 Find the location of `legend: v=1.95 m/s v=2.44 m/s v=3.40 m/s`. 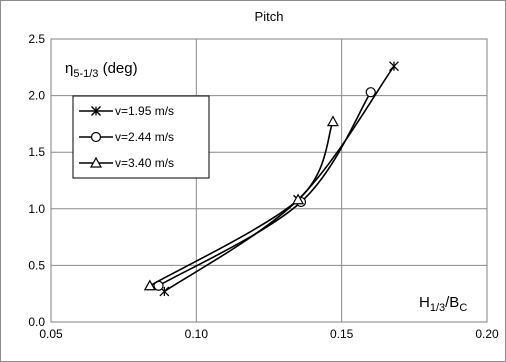

legend: v=1.95 m/s v=2.44 m/s v=3.40 m/s is located at coordinates (141, 137).